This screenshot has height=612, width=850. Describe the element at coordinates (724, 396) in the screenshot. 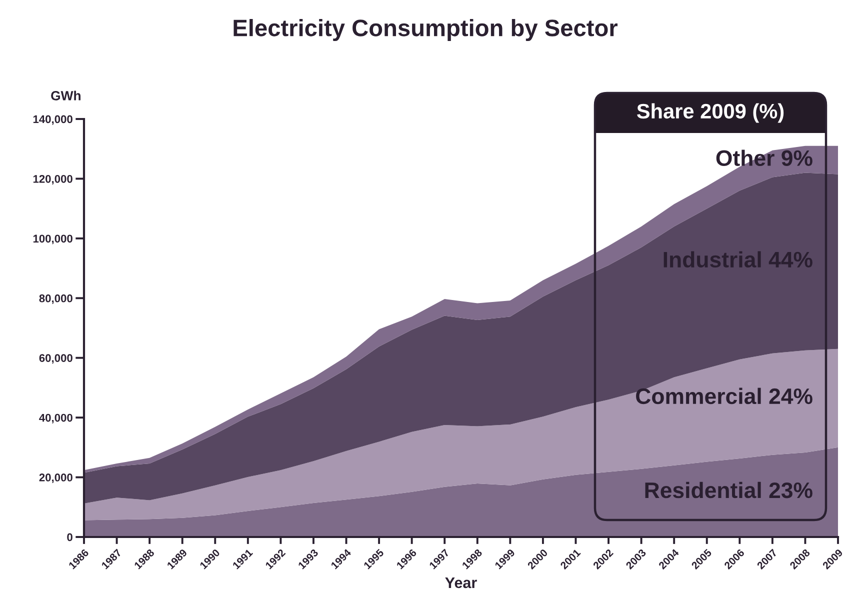

I see `series-label: Commercial 24%` at that location.